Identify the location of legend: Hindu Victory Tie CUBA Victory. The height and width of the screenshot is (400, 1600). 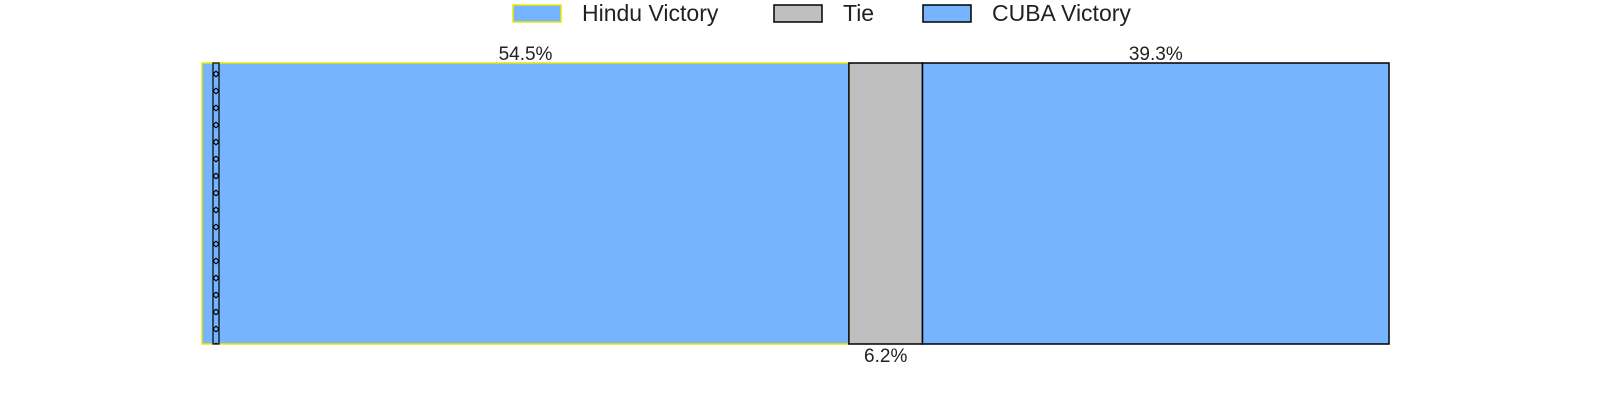
(821, 13).